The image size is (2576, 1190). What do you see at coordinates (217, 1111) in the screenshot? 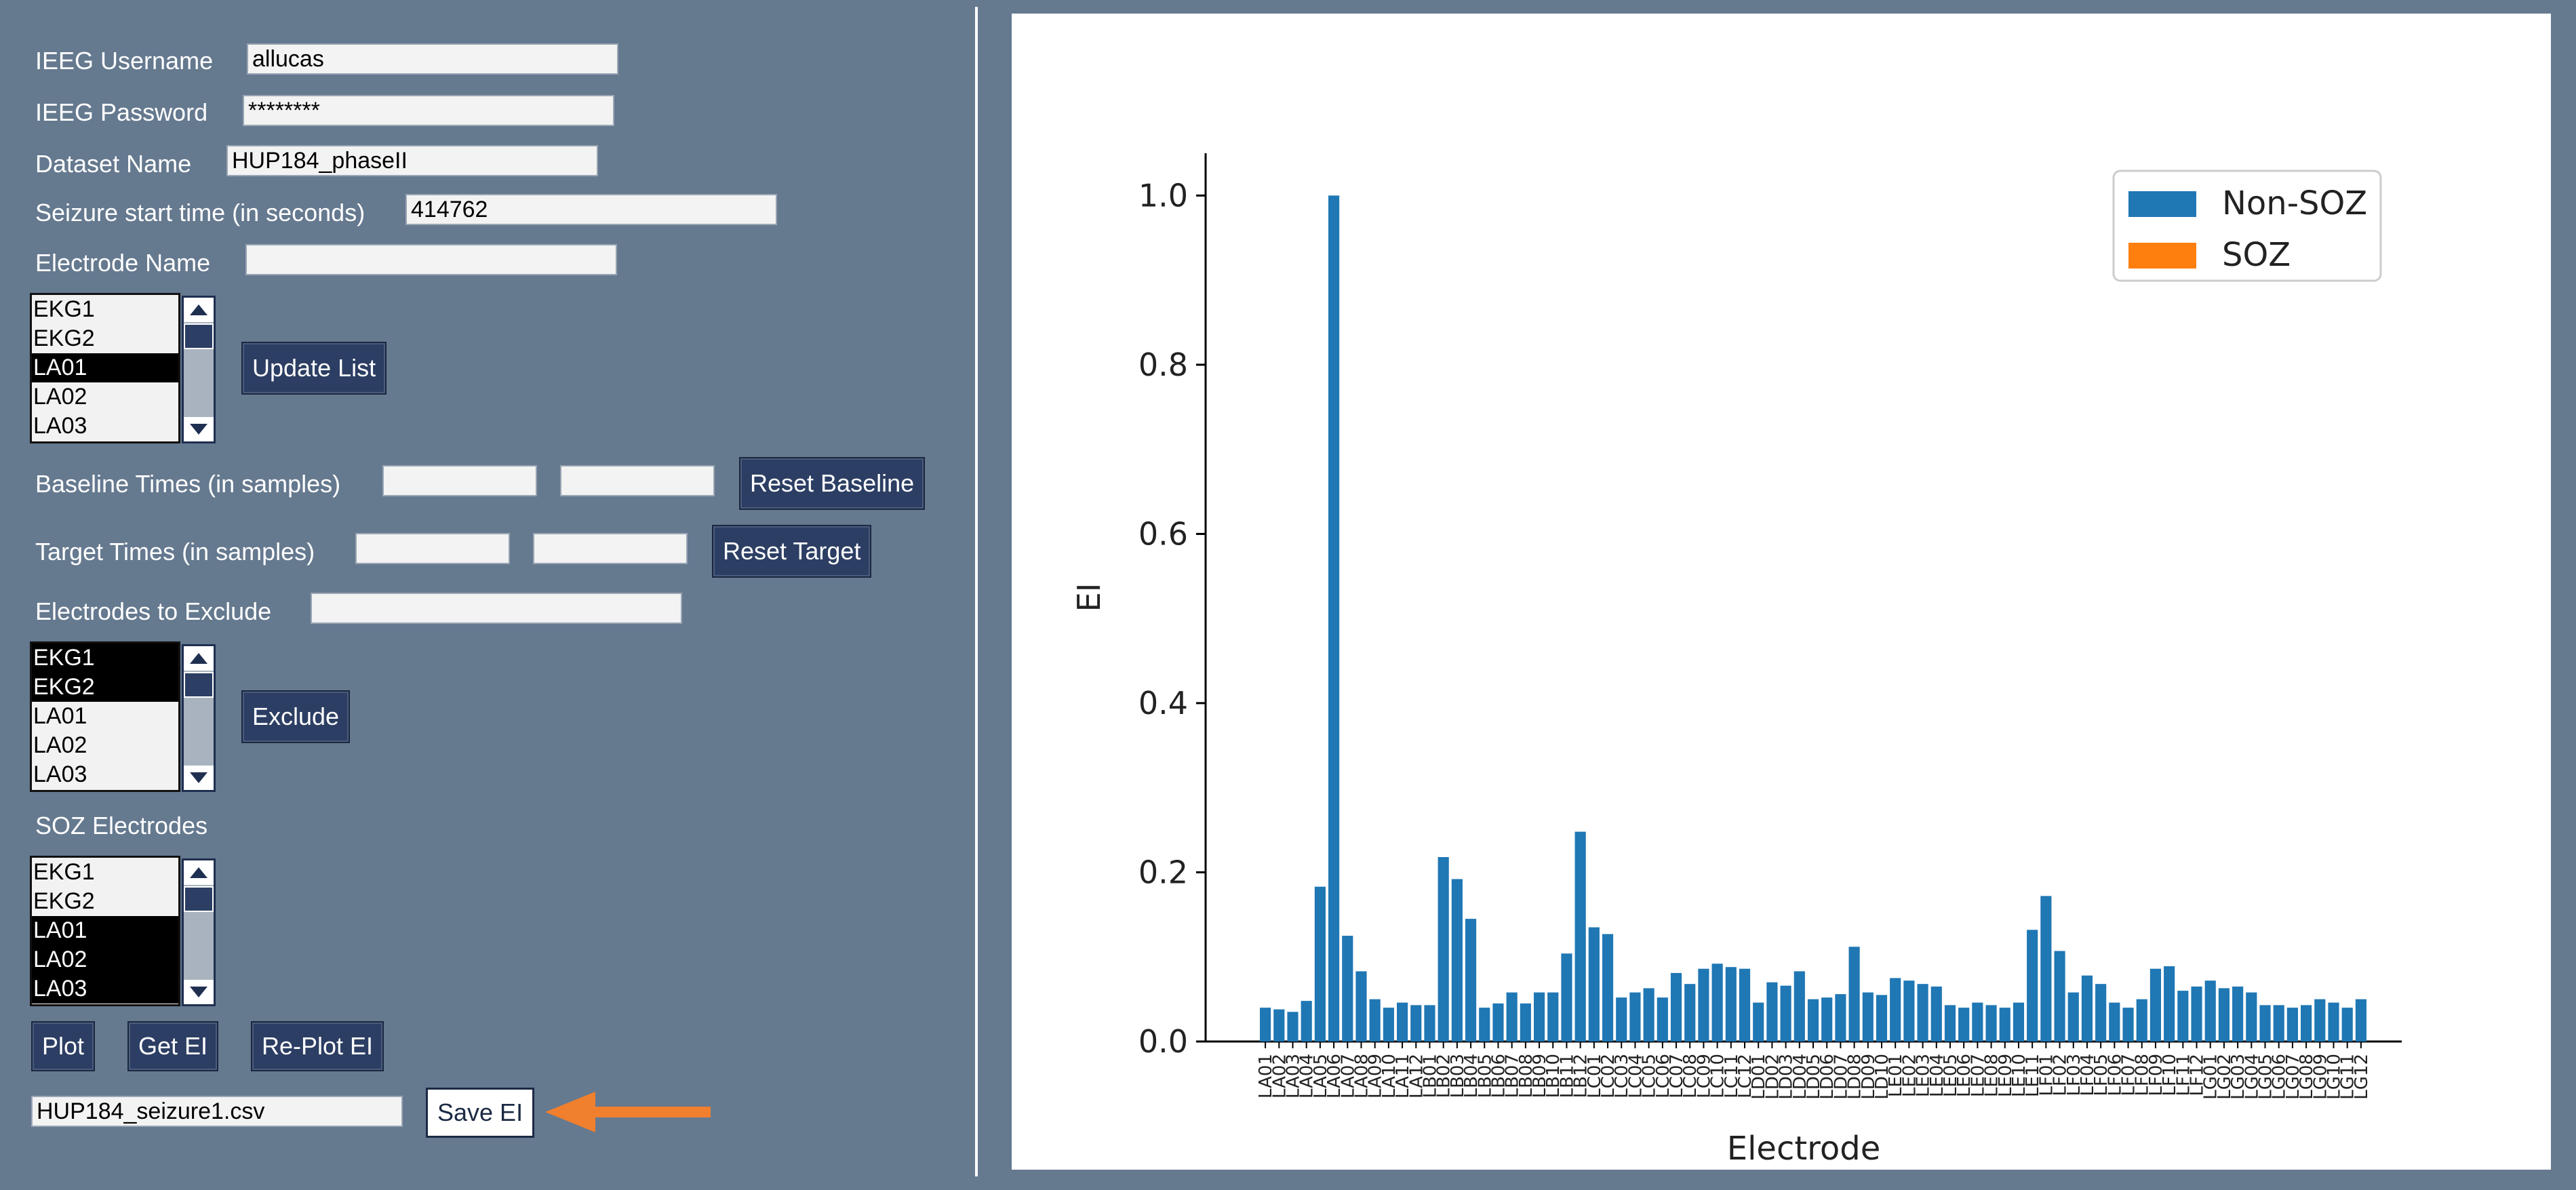
I see `filename-input: HUP184_seizure1.csv` at bounding box center [217, 1111].